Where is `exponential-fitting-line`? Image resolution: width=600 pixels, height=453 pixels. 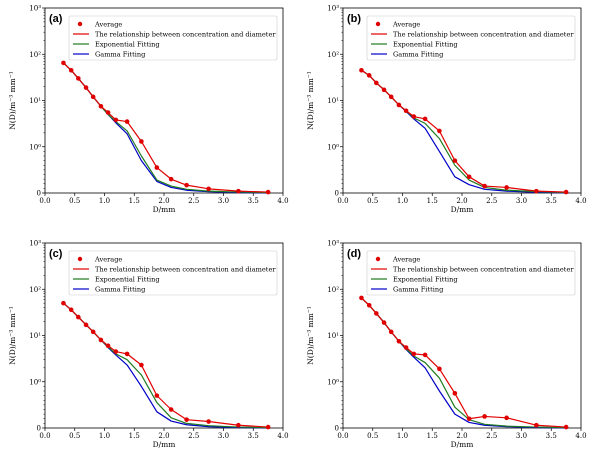 exponential-fitting-line is located at coordinates (464, 131).